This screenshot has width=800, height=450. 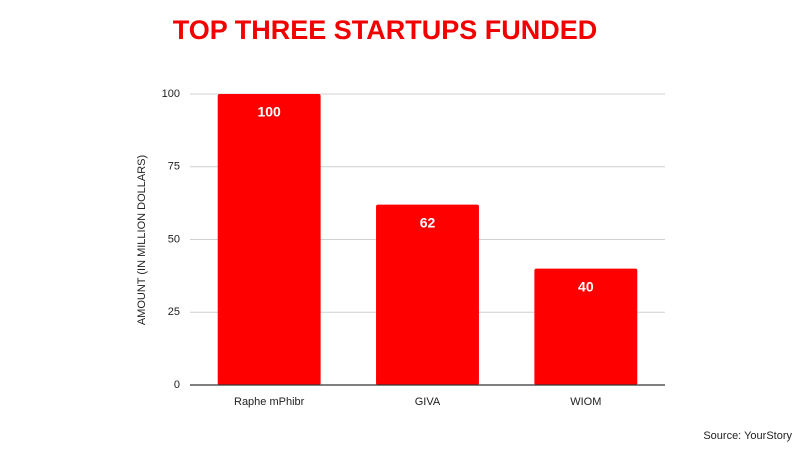 I want to click on data-label: 62, so click(x=428, y=222).